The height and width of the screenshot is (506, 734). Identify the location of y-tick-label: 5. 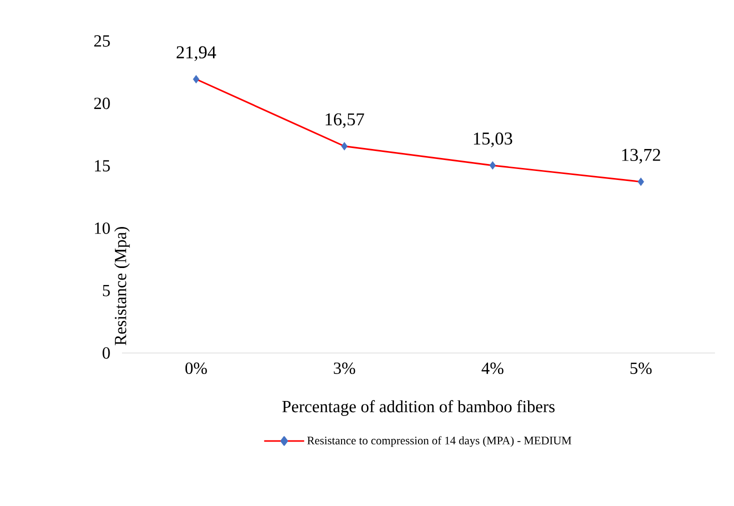
(106, 290).